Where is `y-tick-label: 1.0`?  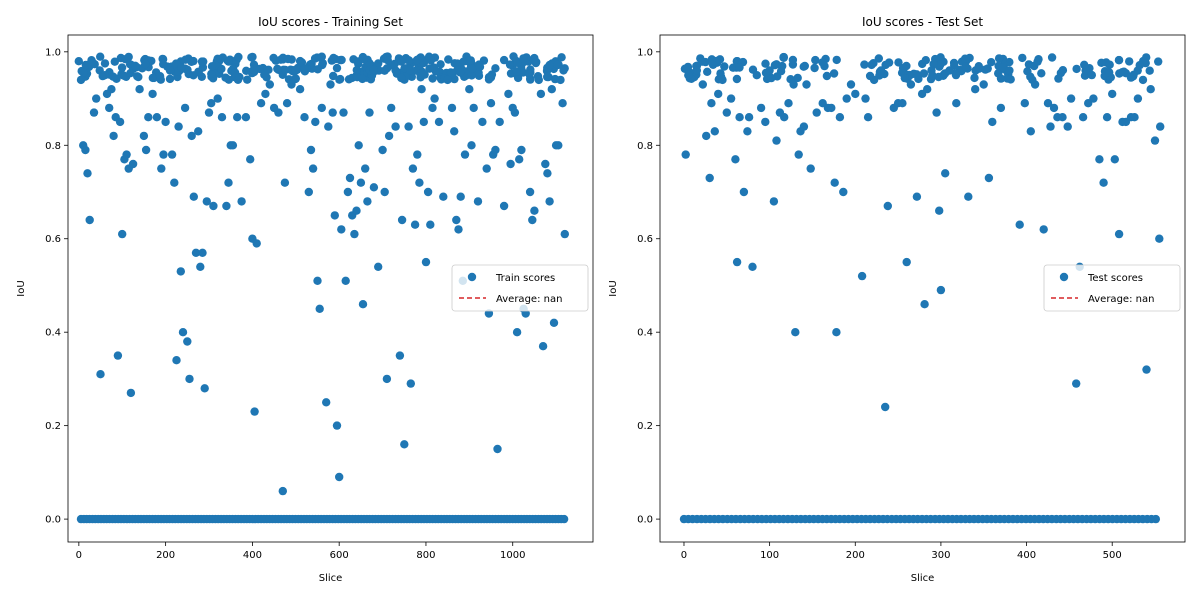 y-tick-label: 1.0 is located at coordinates (645, 52).